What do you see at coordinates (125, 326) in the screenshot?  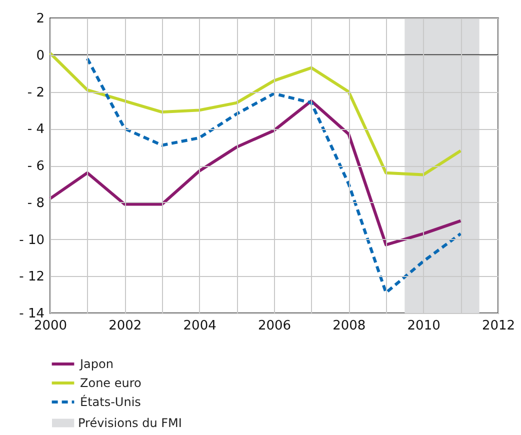 I see `x-tick-label: 2002` at bounding box center [125, 326].